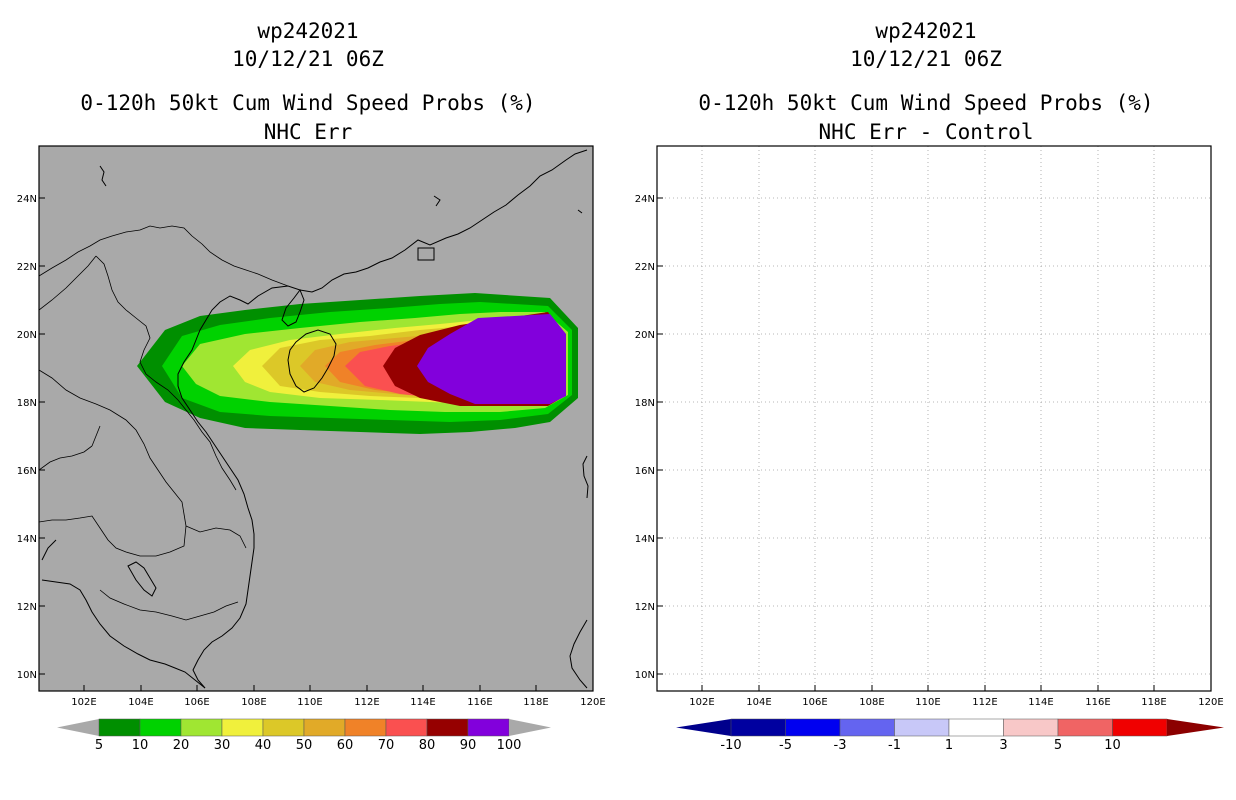  Describe the element at coordinates (1003, 745) in the screenshot. I see `colorbar-label: 3` at that location.